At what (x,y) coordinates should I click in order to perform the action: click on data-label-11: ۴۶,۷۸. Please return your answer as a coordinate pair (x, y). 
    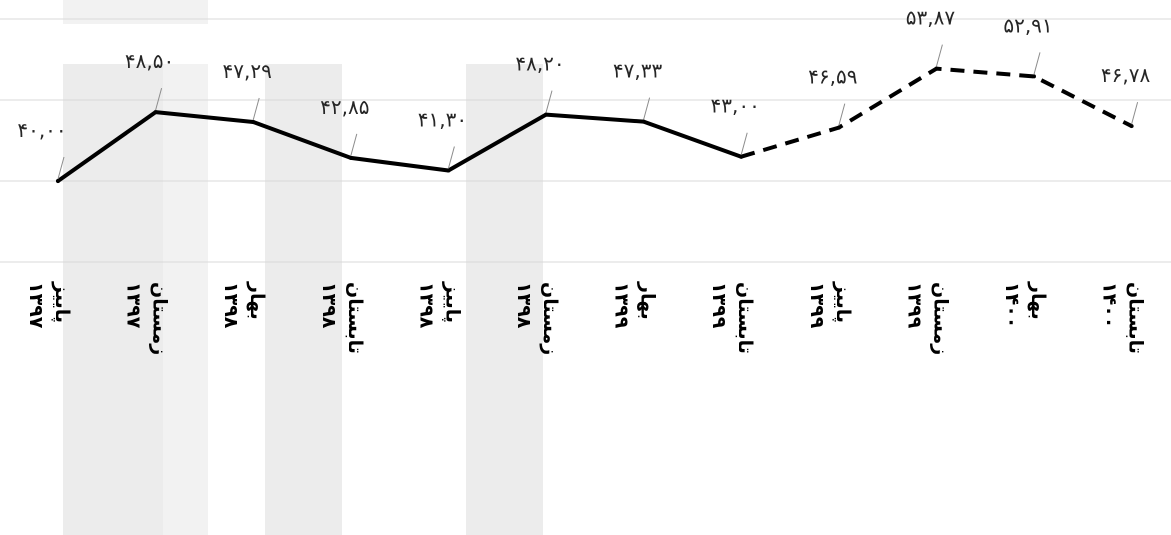
    Looking at the image, I should click on (1126, 75).